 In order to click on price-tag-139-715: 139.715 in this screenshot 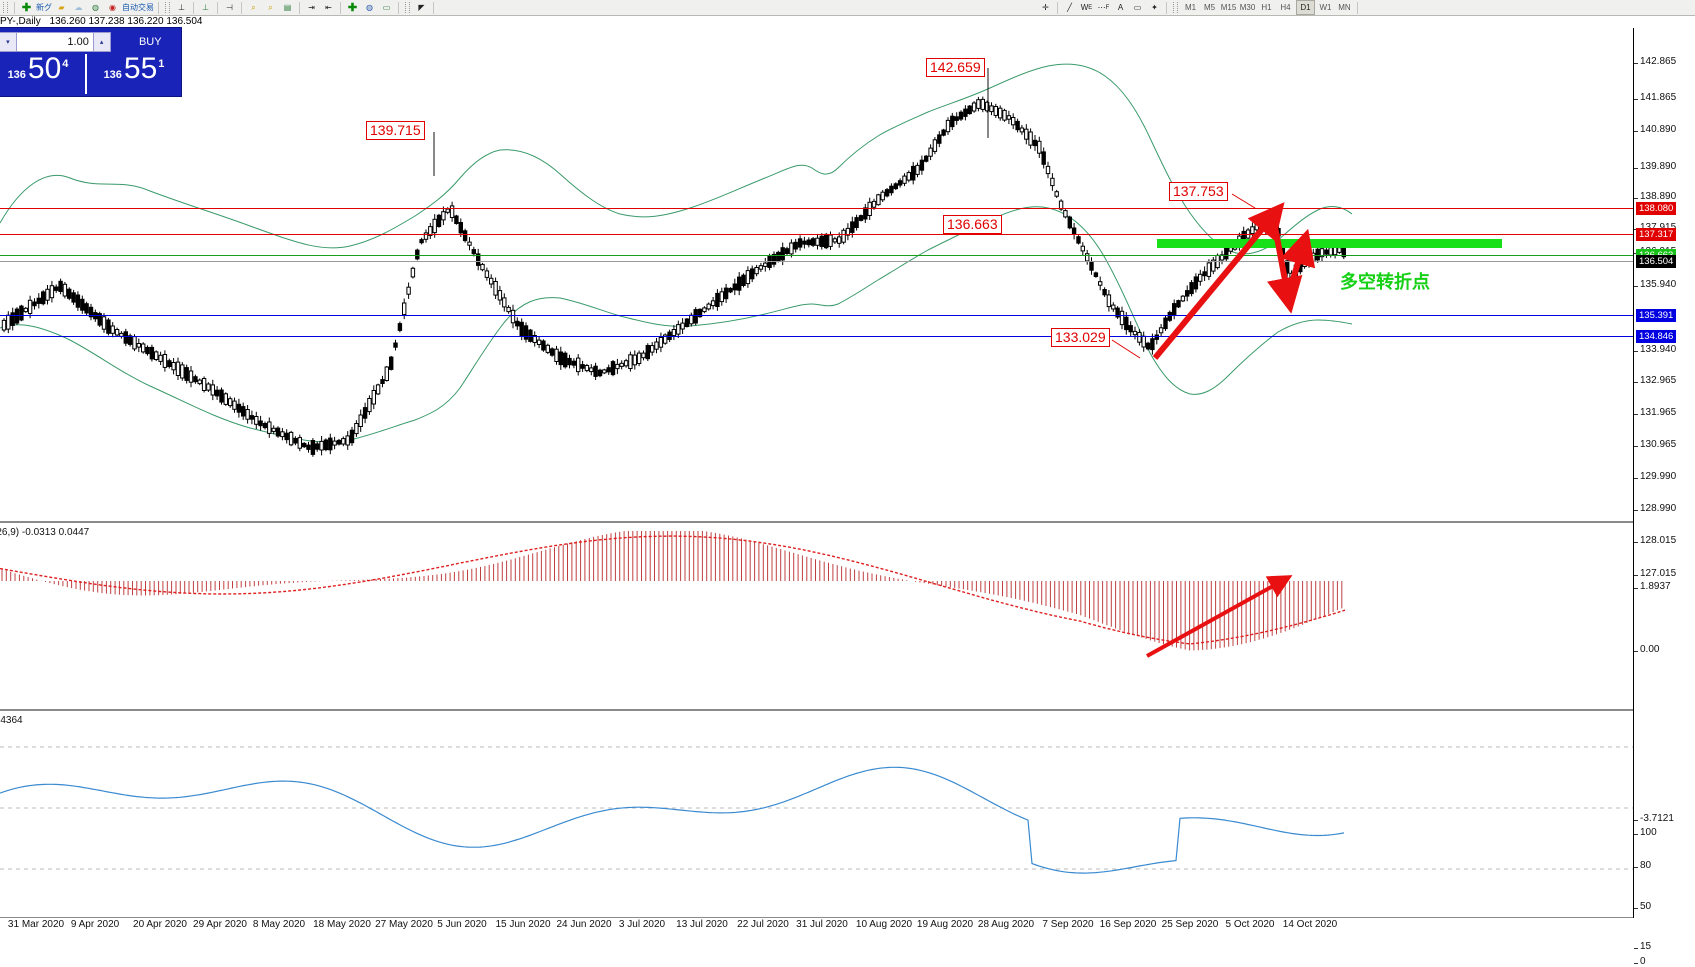, I will do `click(395, 130)`.